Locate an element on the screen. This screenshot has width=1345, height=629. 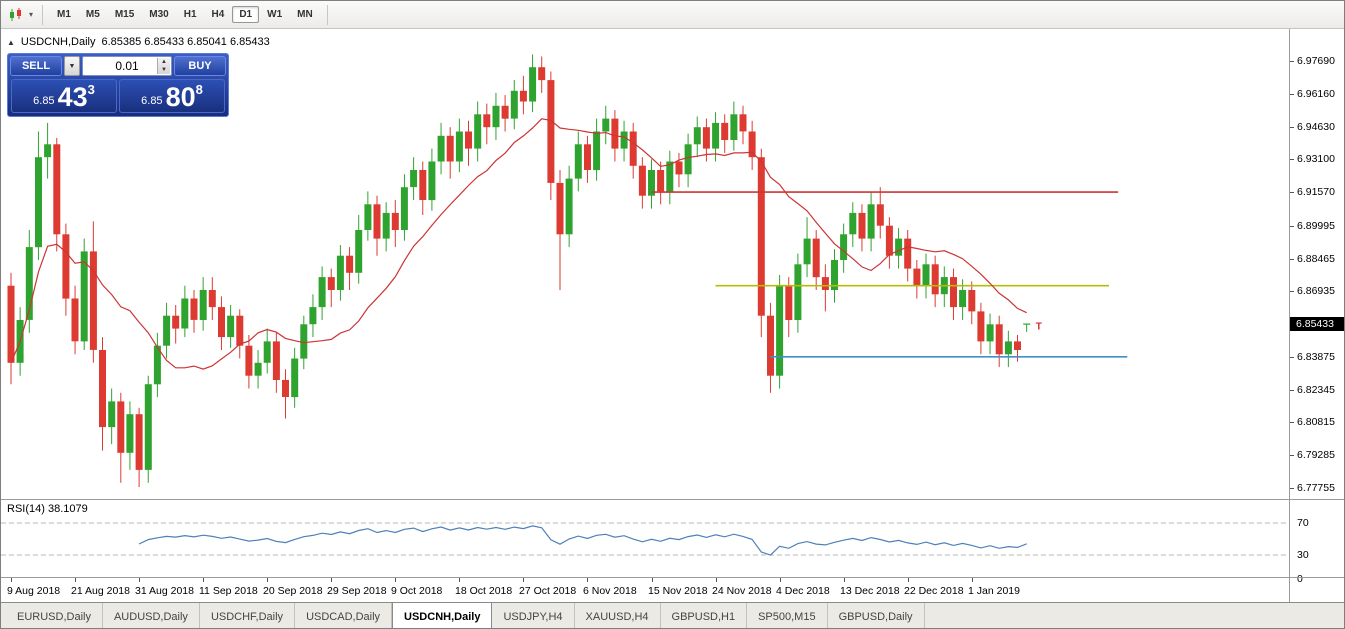
date-axis-label: 21 Aug 2018 is located at coordinates (100, 591).